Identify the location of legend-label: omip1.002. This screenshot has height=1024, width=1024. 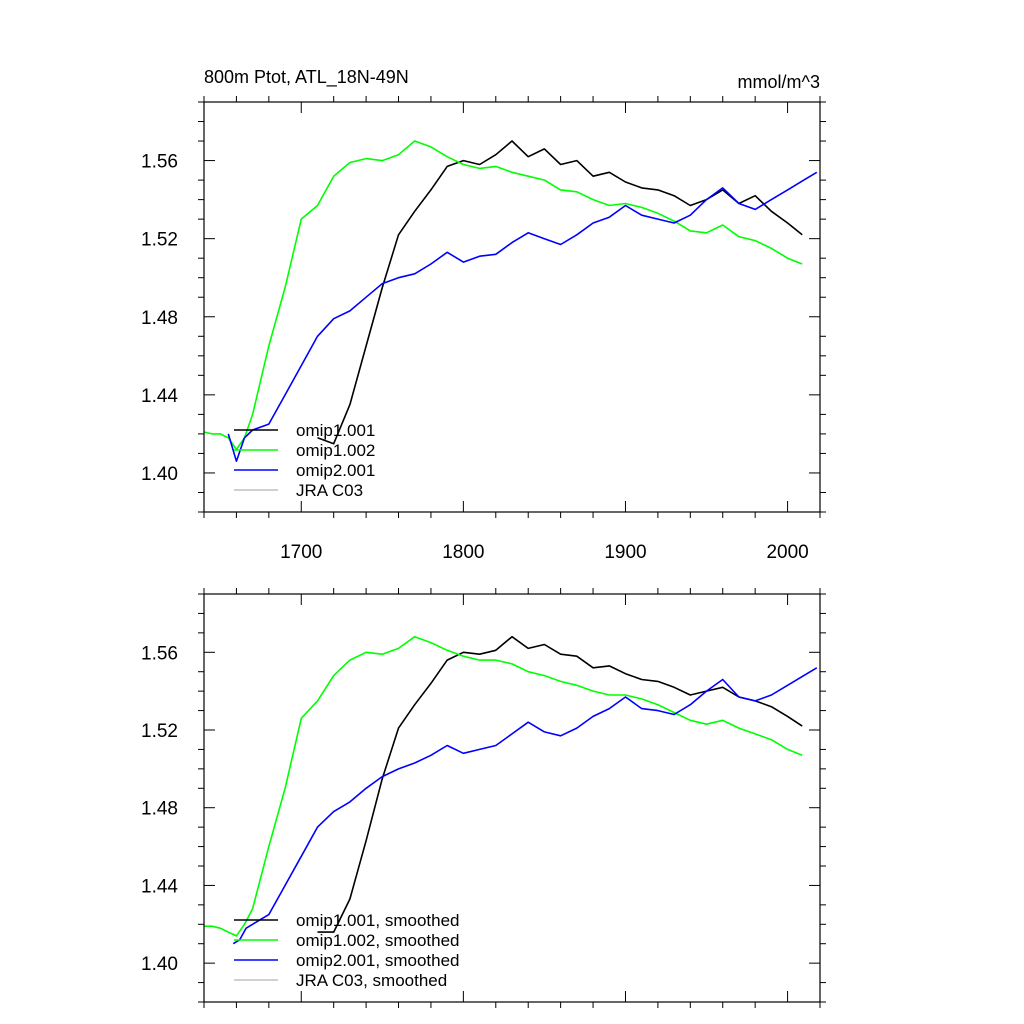
(335, 450).